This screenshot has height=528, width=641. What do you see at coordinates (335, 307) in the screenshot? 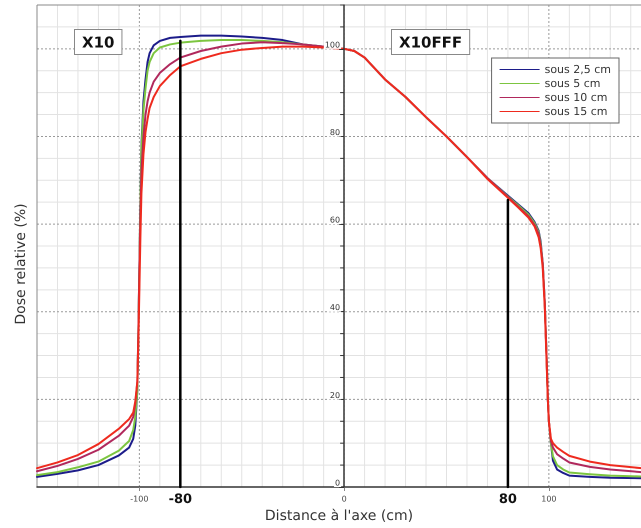
I see `y-tick-label: 40` at bounding box center [335, 307].